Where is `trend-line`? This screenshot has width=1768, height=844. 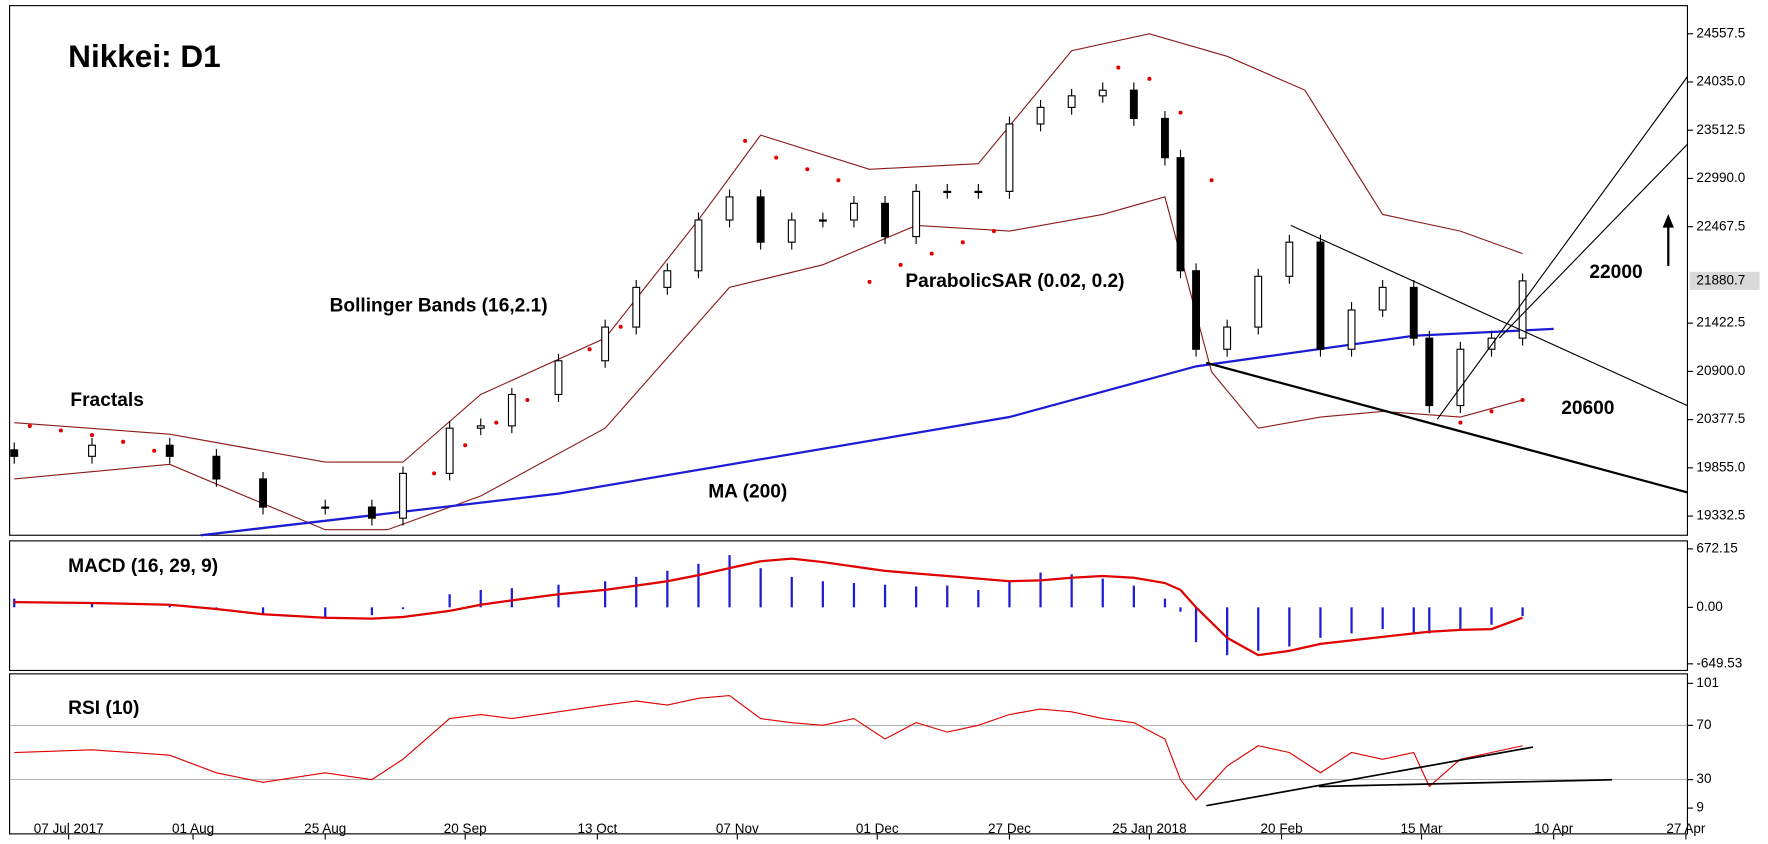
trend-line is located at coordinates (1489, 315).